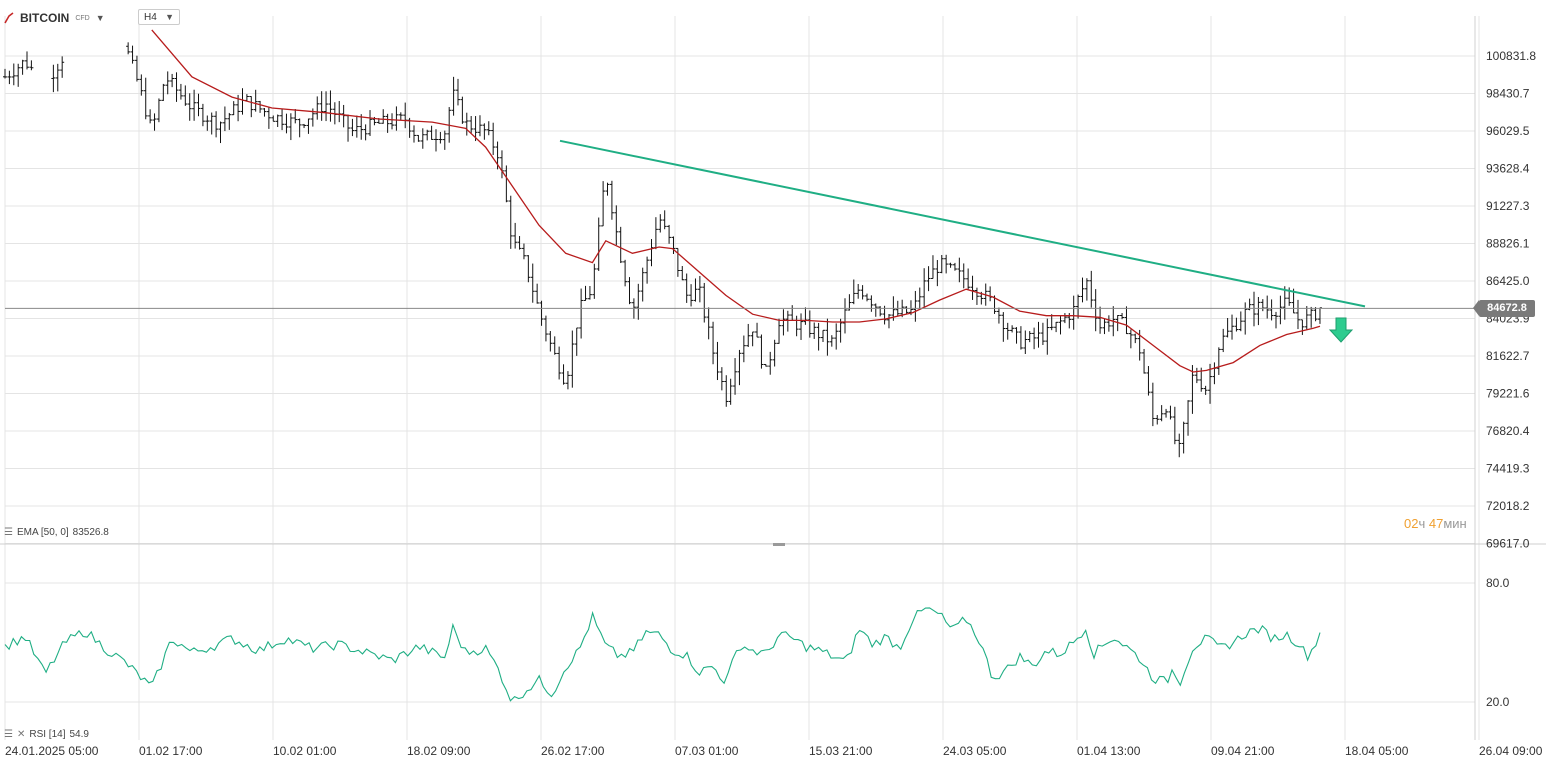 Image resolution: width=1546 pixels, height=768 pixels. Describe the element at coordinates (90, 532) in the screenshot. I see `ema-value: 83526.8` at that location.